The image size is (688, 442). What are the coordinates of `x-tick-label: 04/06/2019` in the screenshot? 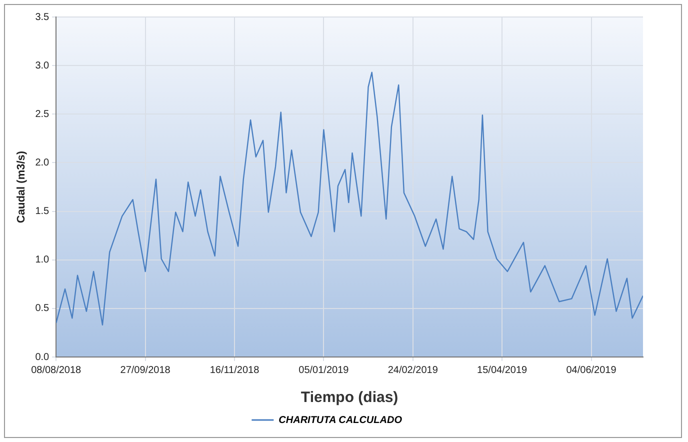 It's located at (591, 370).